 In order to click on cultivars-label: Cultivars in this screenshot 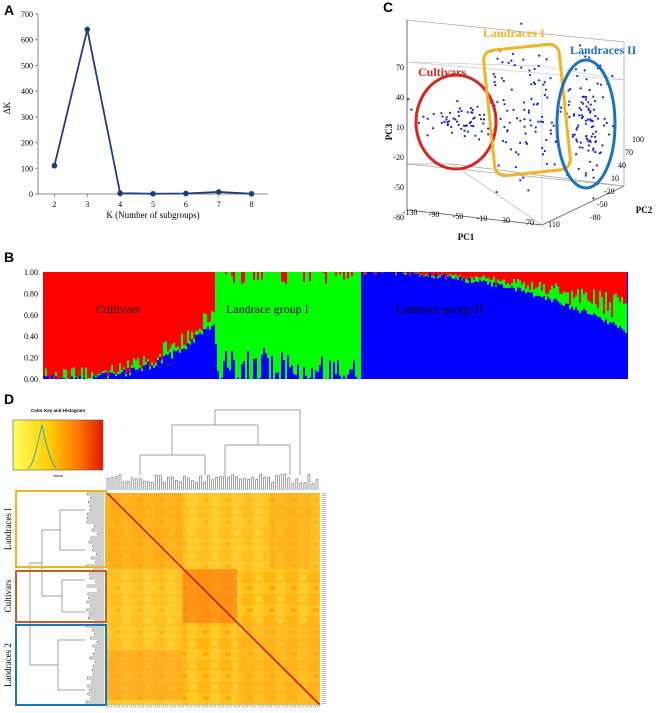, I will do `click(442, 72)`.